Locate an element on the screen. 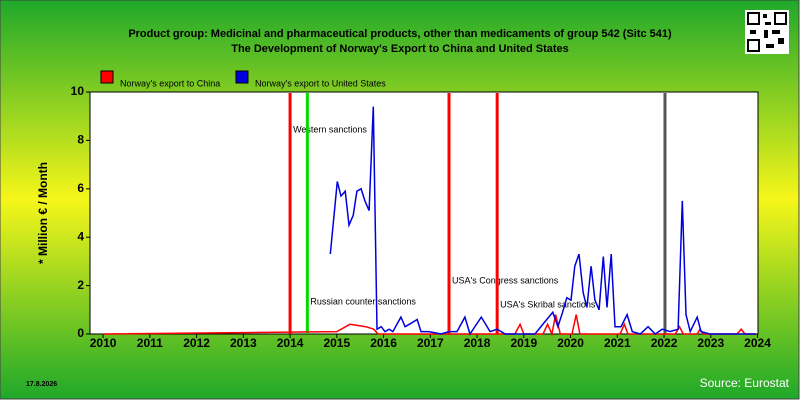 Image resolution: width=800 pixels, height=405 pixels. y-tick-label: 6 is located at coordinates (80, 188).